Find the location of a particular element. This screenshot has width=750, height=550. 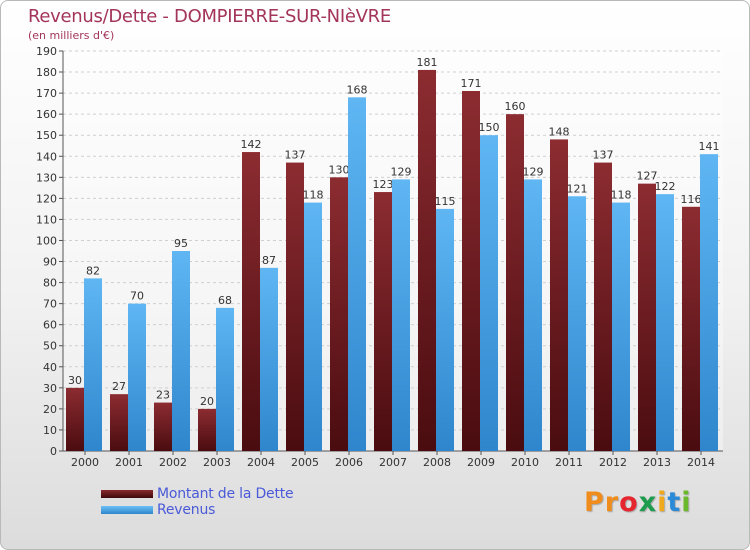

y-tick-label: 100 is located at coordinates (46, 240).